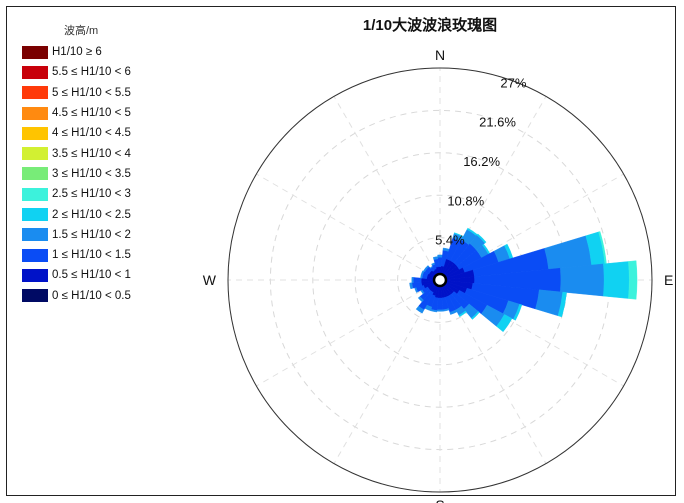 The width and height of the screenshot is (684, 503). I want to click on legend-label: 3 ≤ H1/10 < 3.5, so click(91, 173).